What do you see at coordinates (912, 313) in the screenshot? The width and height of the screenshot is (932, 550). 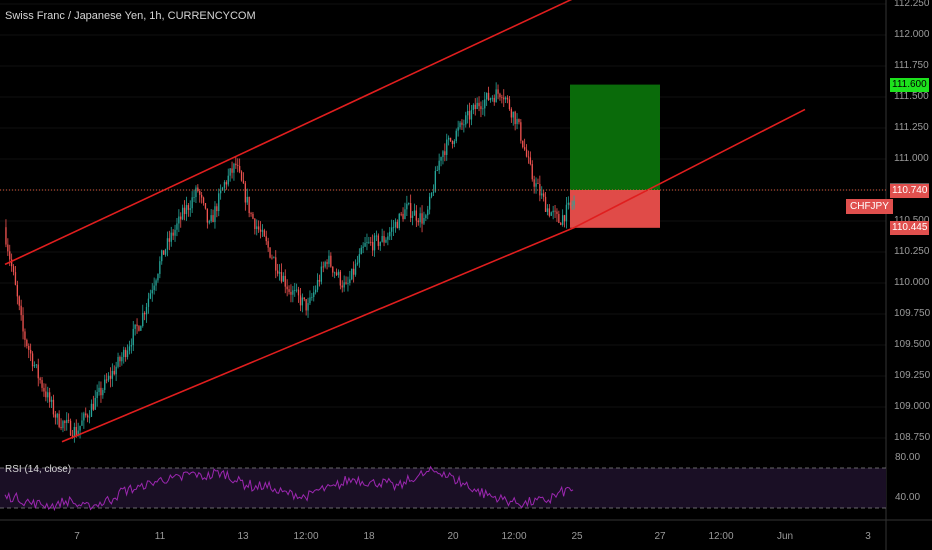 I see `price-tick-label: 109.750` at bounding box center [912, 313].